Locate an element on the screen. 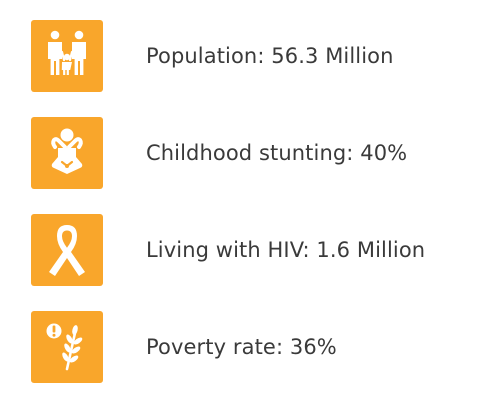 This screenshot has width=495, height=400. stunting-text: Childhood stunting: 40% is located at coordinates (277, 153).